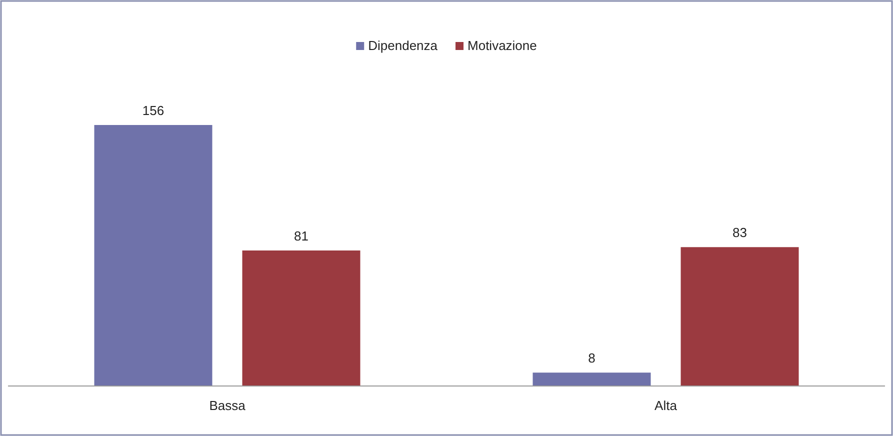 The width and height of the screenshot is (893, 436). I want to click on data-label: 156, so click(153, 110).